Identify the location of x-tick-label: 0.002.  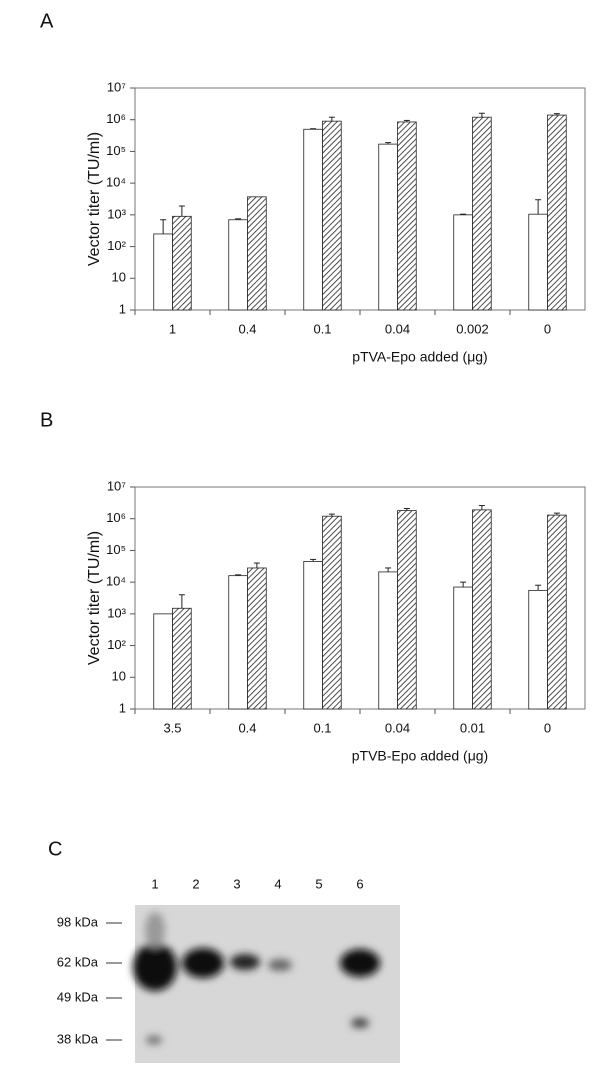
(472, 328).